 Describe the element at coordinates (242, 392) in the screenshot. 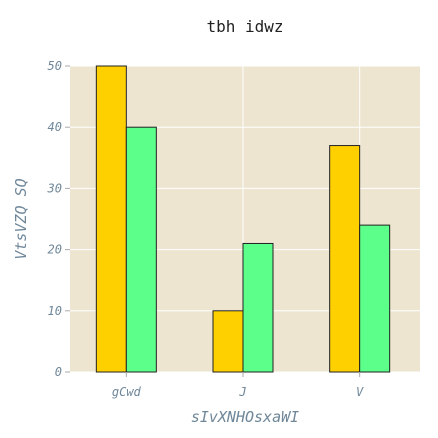

I see `x-tick-label: J` at that location.